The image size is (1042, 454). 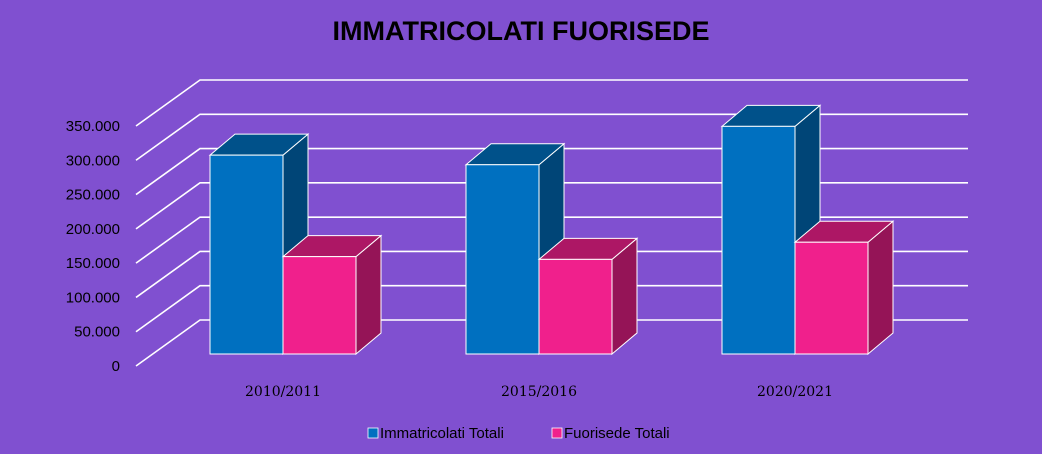 What do you see at coordinates (93, 160) in the screenshot?
I see `y-tick-label: 300.000` at bounding box center [93, 160].